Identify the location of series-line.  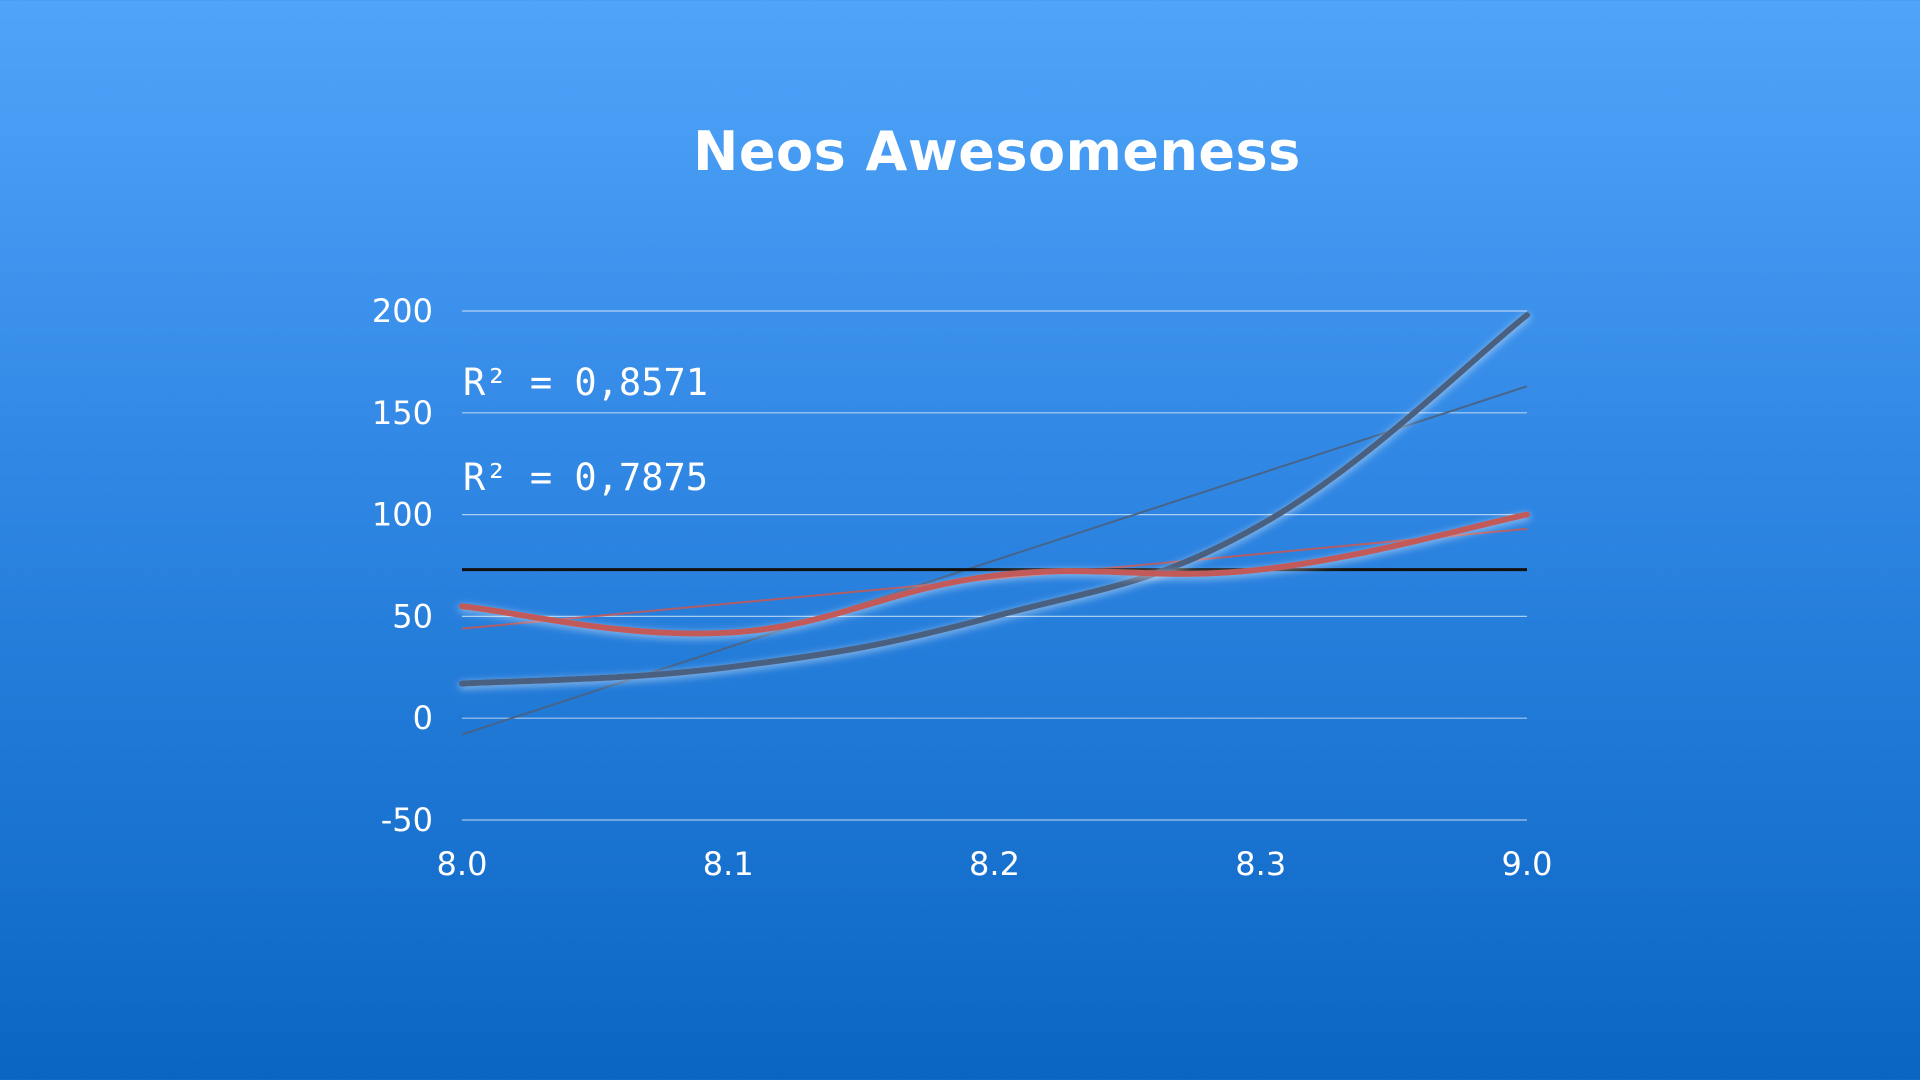
(994, 574).